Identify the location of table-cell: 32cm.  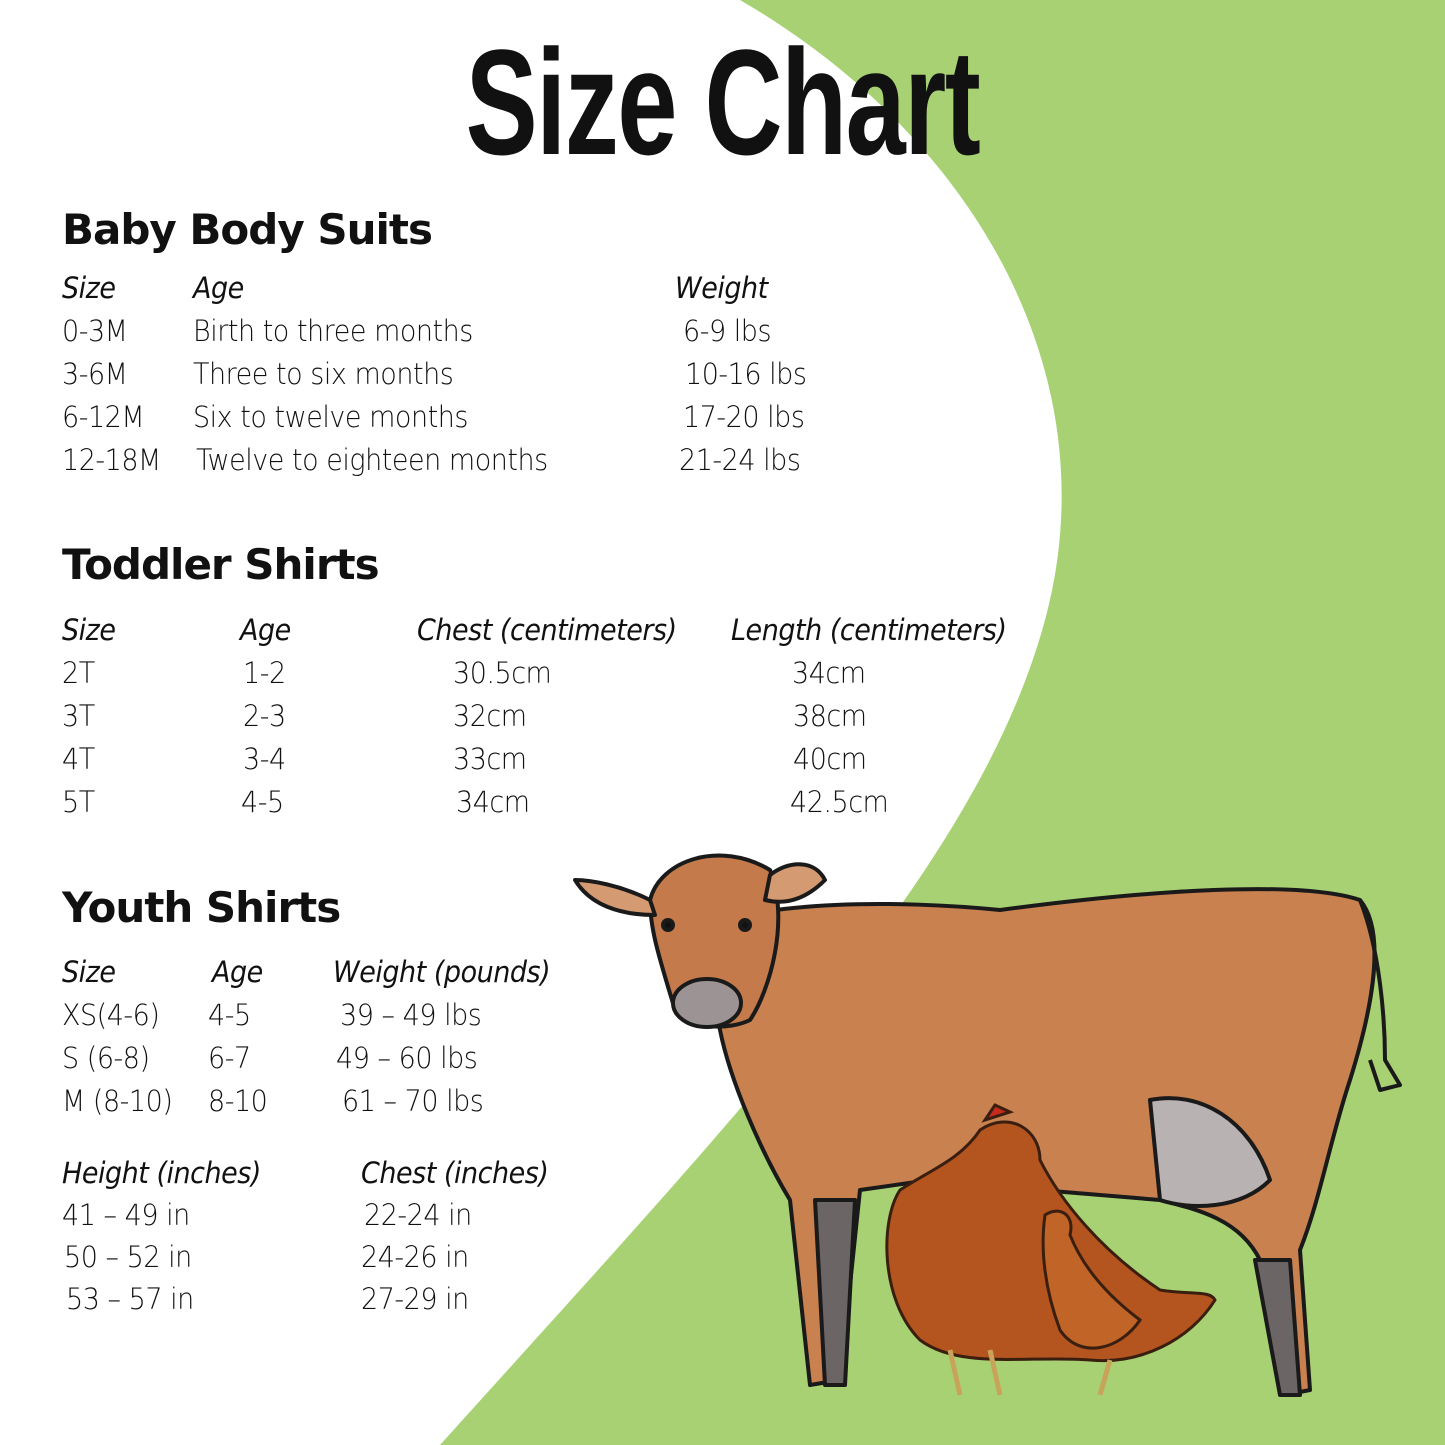
(490, 716).